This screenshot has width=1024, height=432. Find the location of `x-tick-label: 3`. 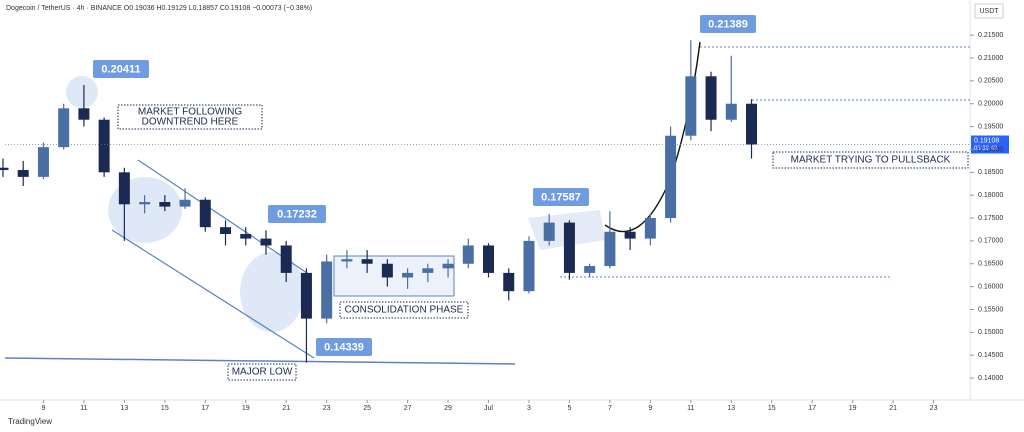

x-tick-label: 3 is located at coordinates (529, 408).